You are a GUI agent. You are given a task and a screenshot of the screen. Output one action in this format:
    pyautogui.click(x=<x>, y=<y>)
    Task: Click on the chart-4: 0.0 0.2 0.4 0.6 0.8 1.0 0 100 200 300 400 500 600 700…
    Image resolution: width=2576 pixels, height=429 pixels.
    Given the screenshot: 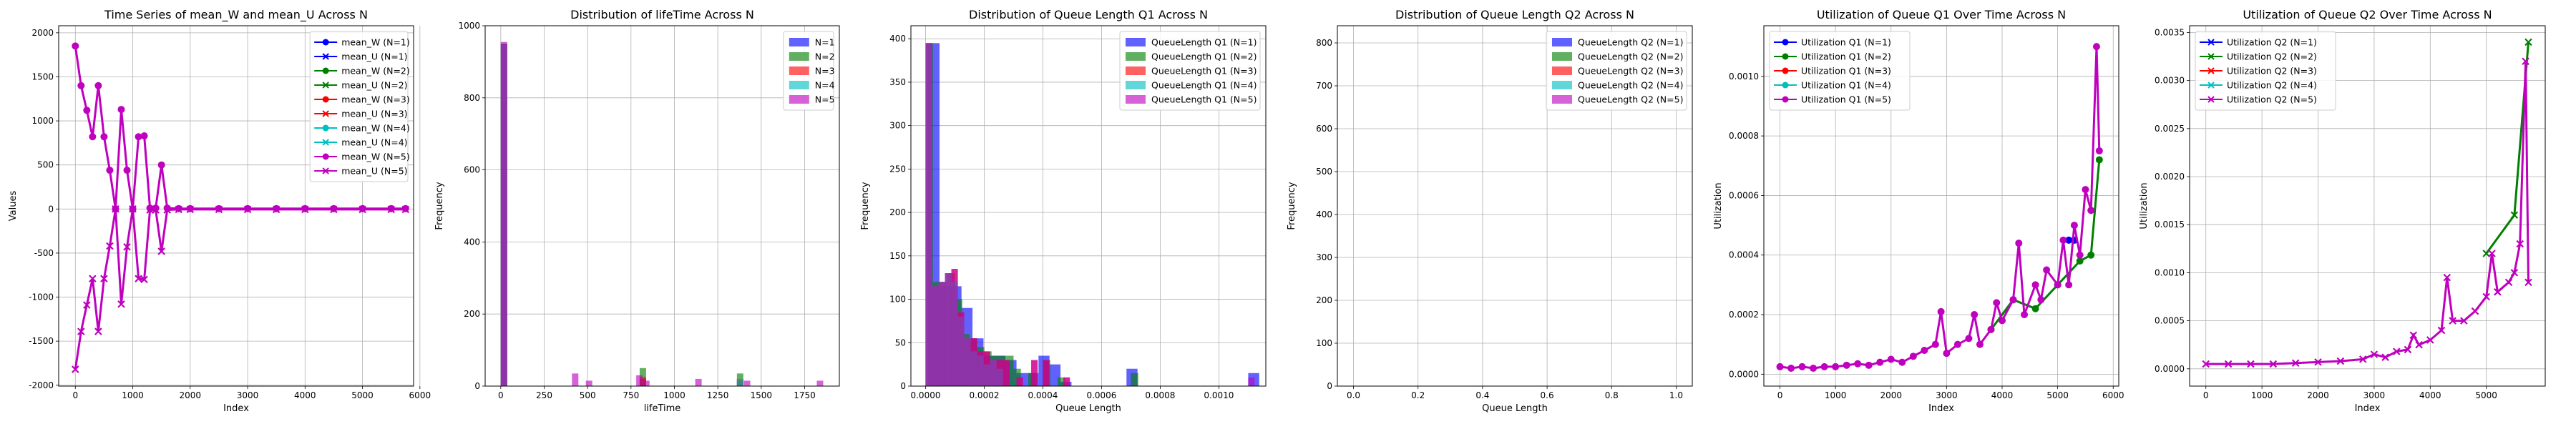 What is the action you would take?
    pyautogui.click(x=1490, y=211)
    